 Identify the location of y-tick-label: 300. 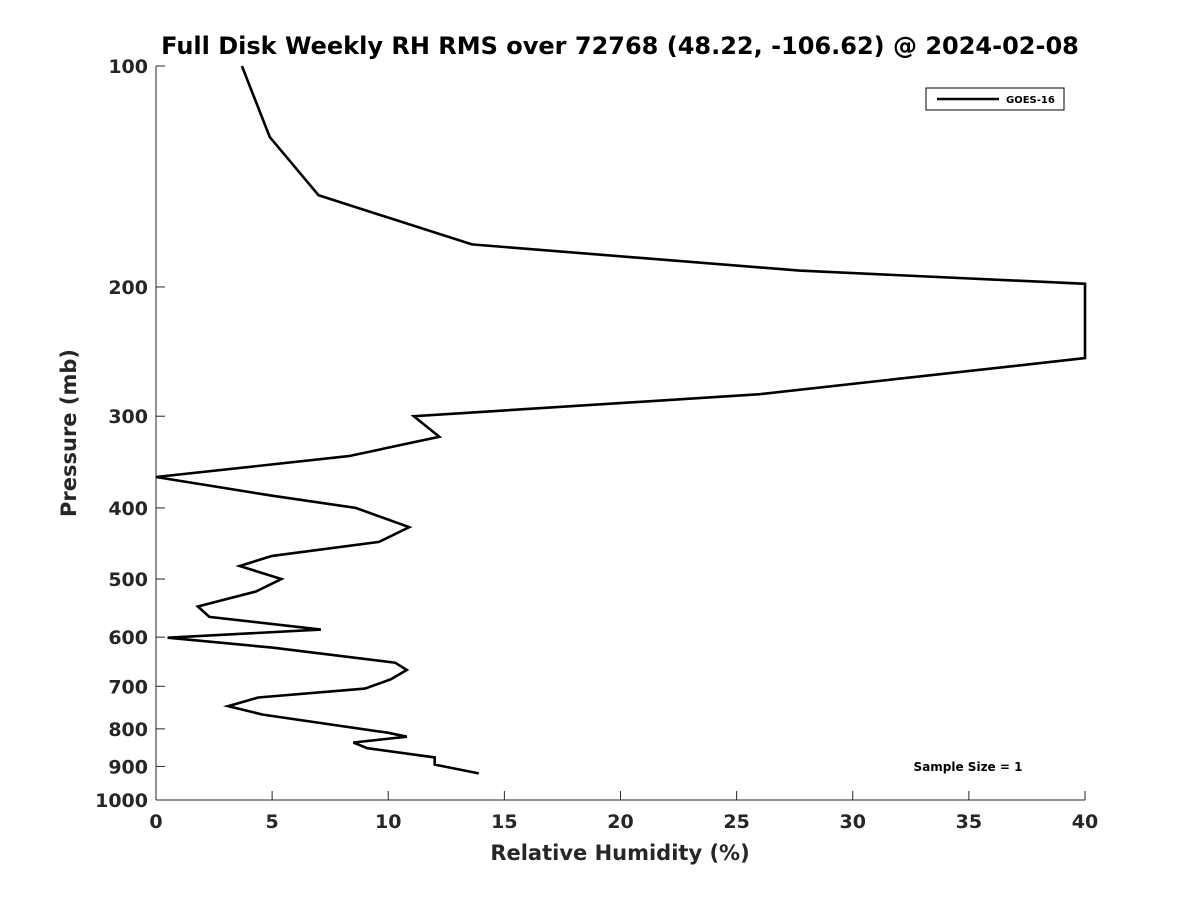
(128, 417).